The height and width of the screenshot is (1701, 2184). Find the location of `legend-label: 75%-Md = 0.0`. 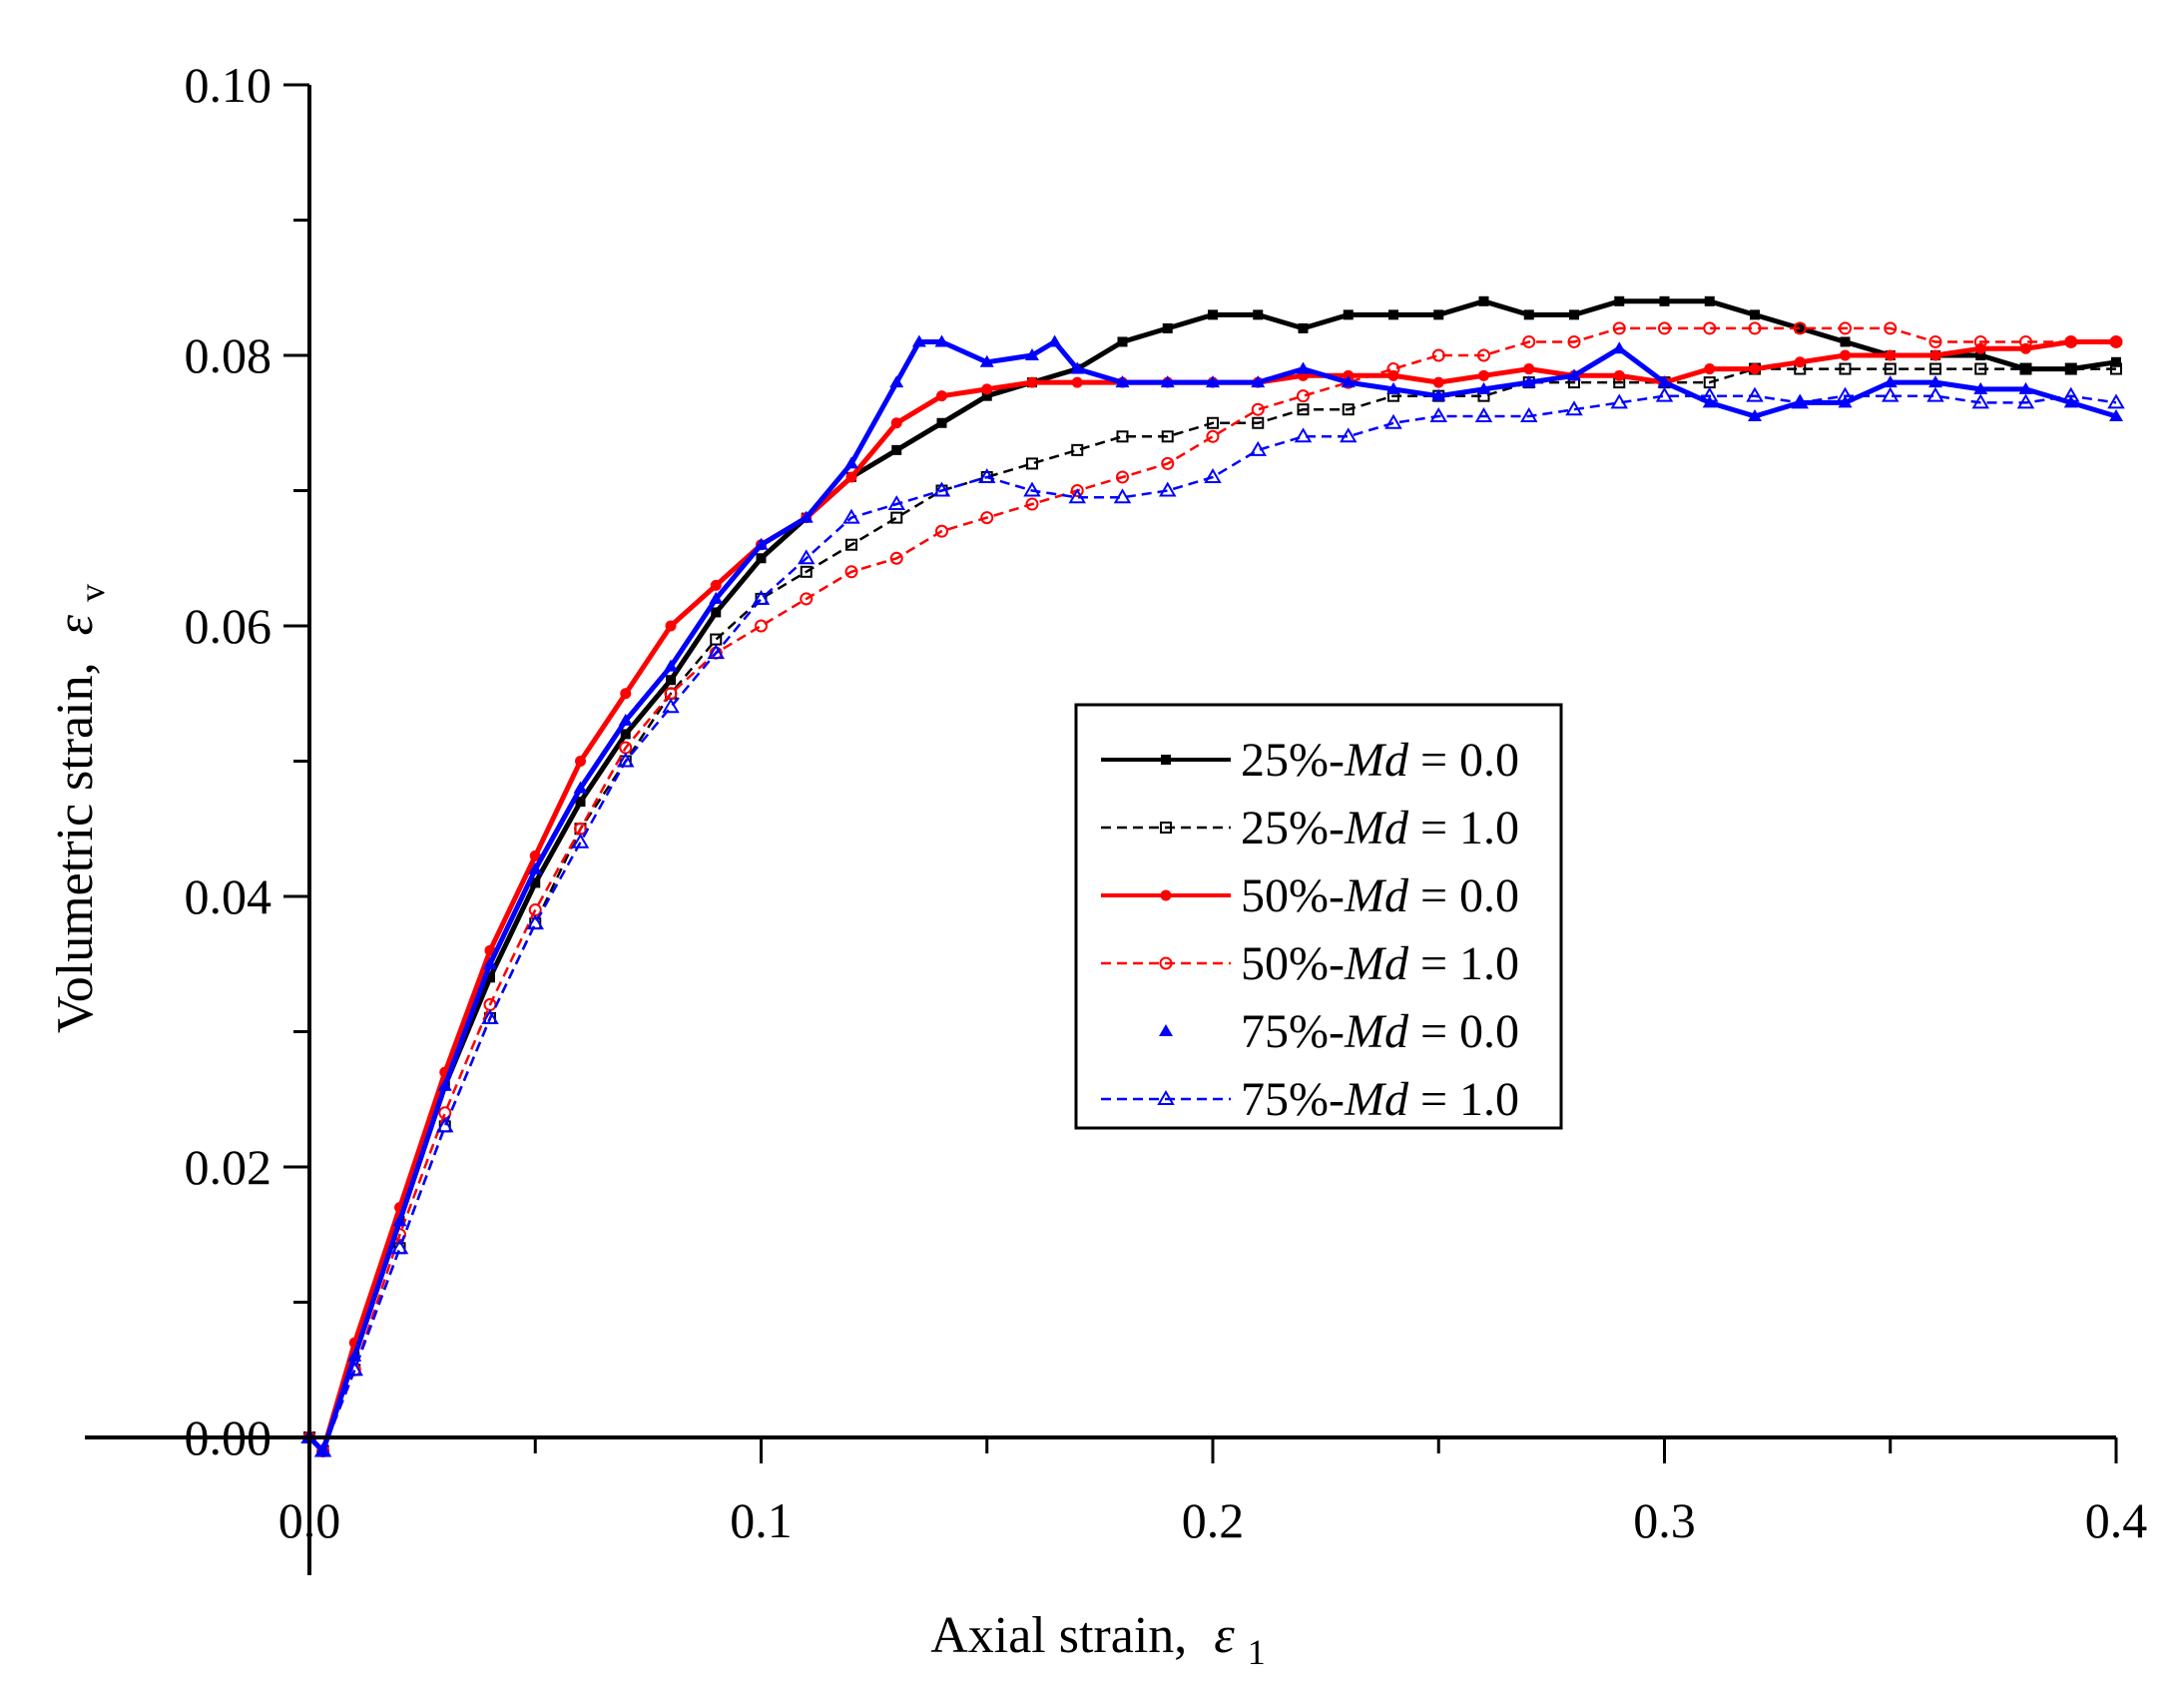

legend-label: 75%-Md = 0.0 is located at coordinates (1380, 1031).